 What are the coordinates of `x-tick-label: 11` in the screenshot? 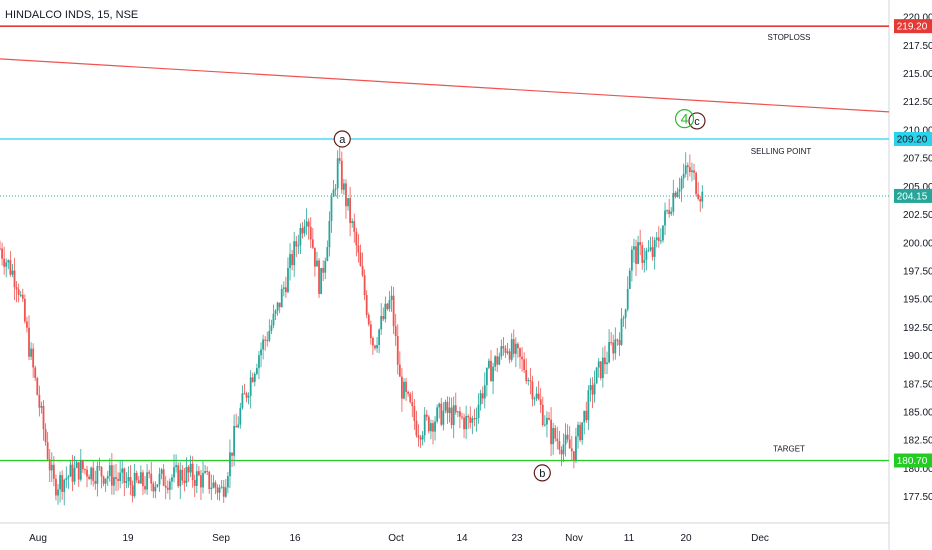 It's located at (629, 538).